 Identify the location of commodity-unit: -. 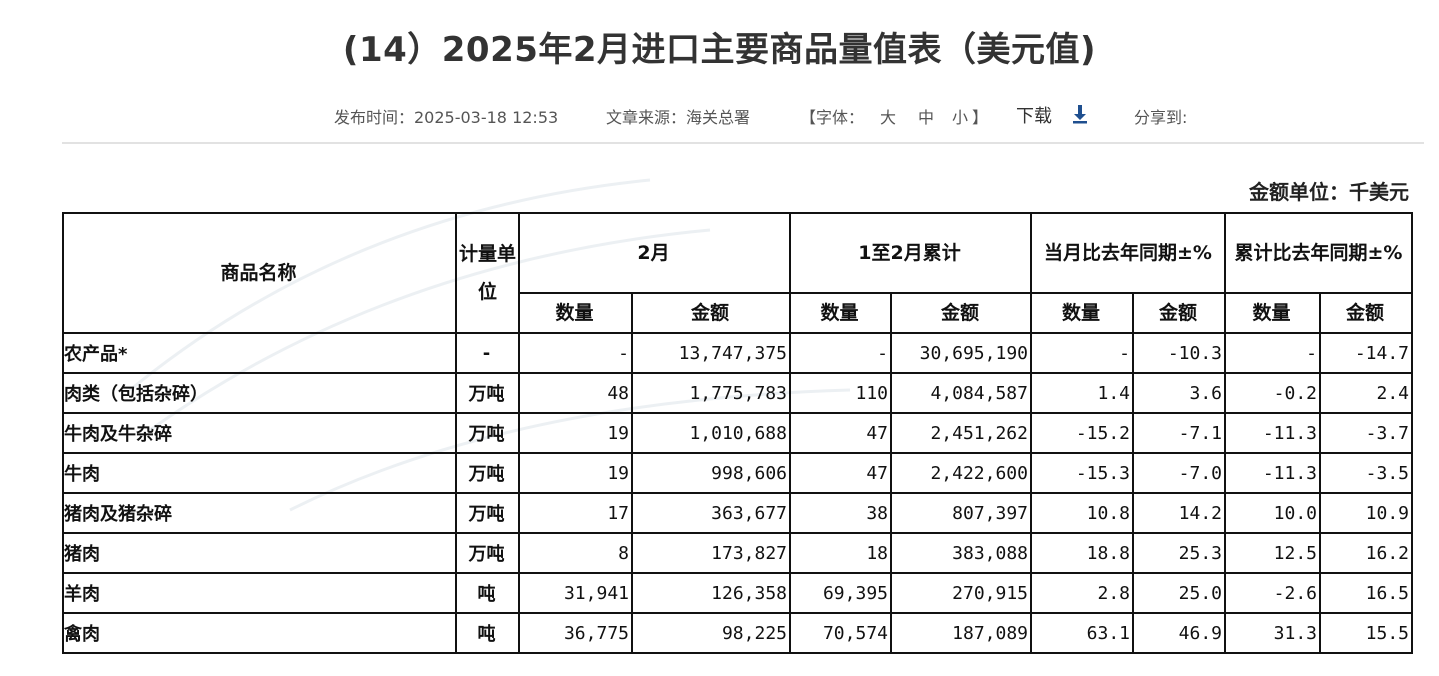
(487, 353).